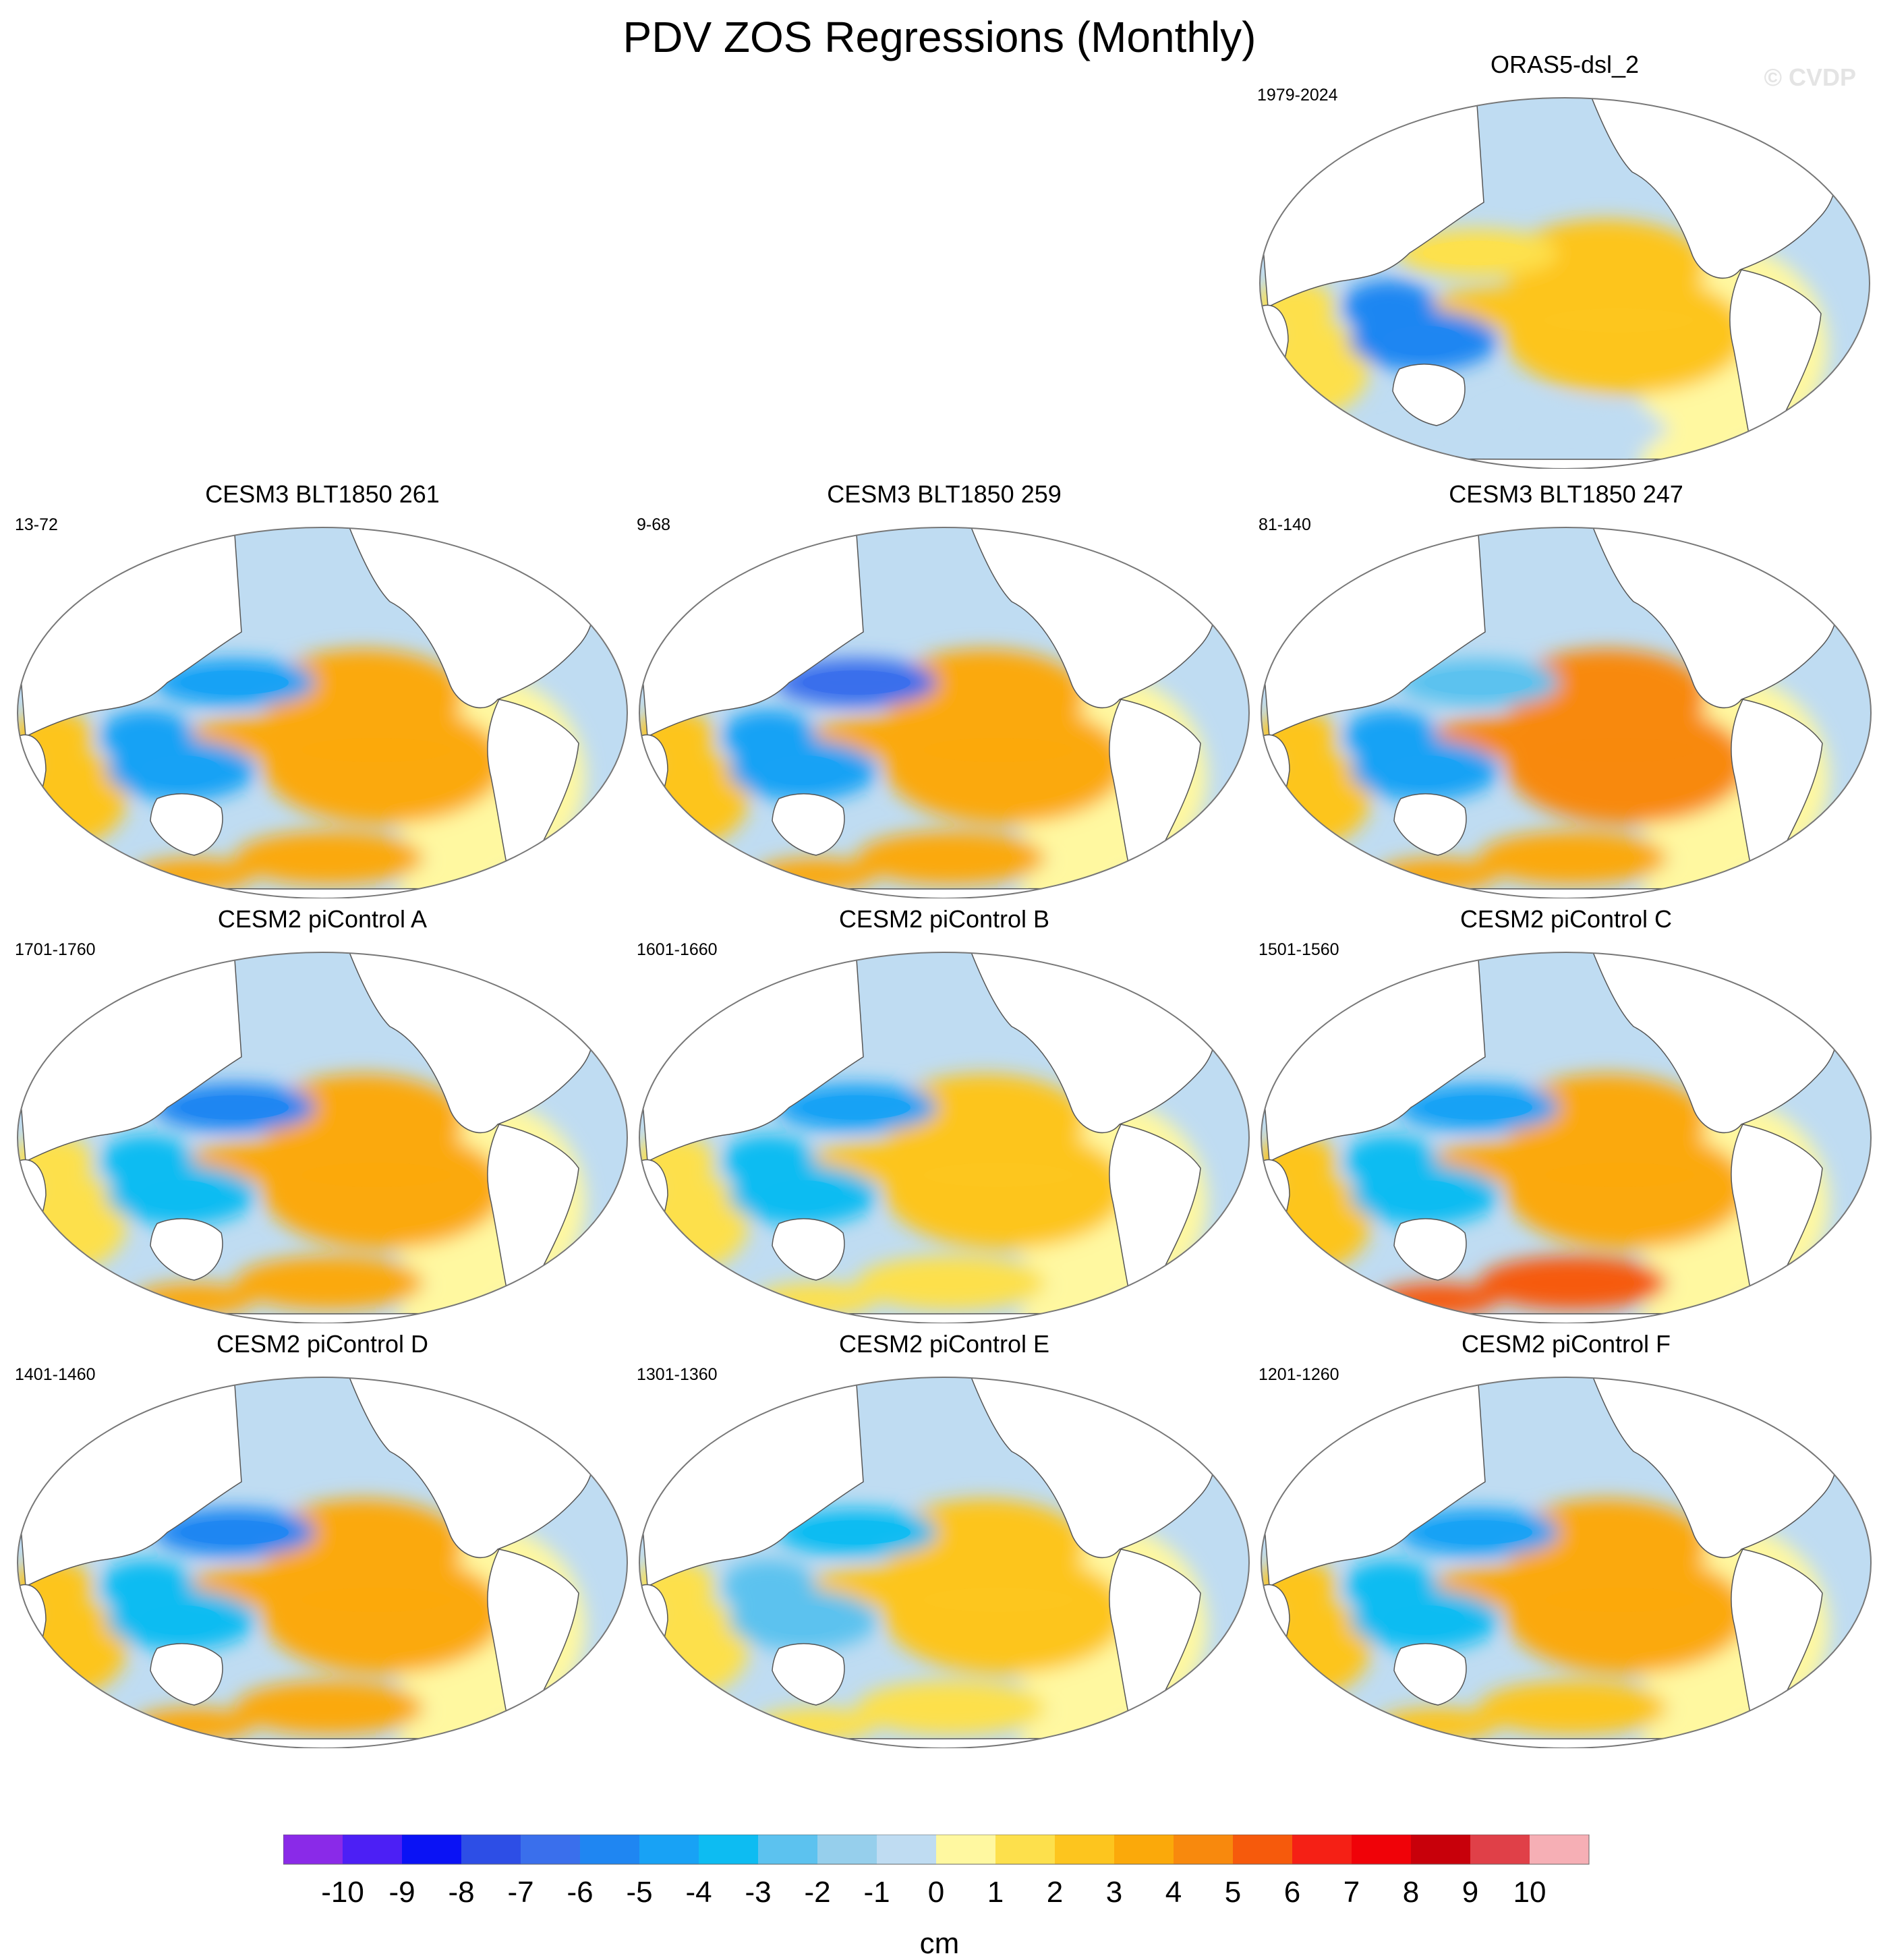  Describe the element at coordinates (936, 1892) in the screenshot. I see `colorbar-tick-label: 0` at that location.